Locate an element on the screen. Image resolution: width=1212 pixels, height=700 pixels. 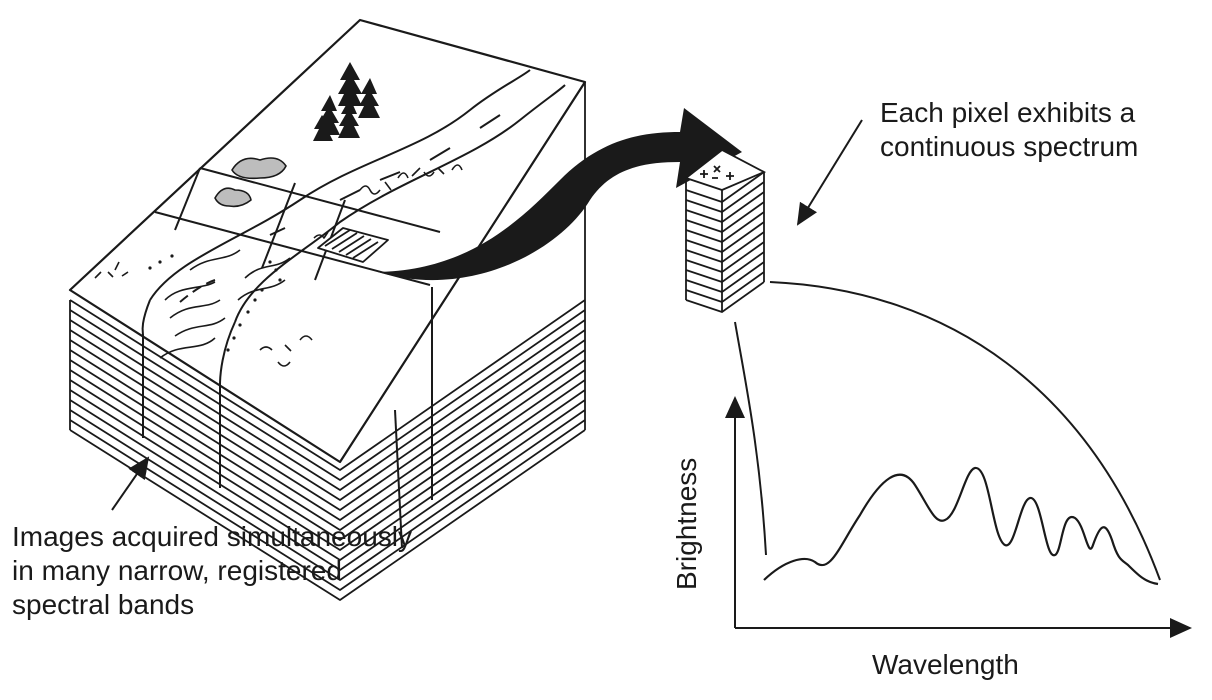
rocks is located at coordinates (250, 182).